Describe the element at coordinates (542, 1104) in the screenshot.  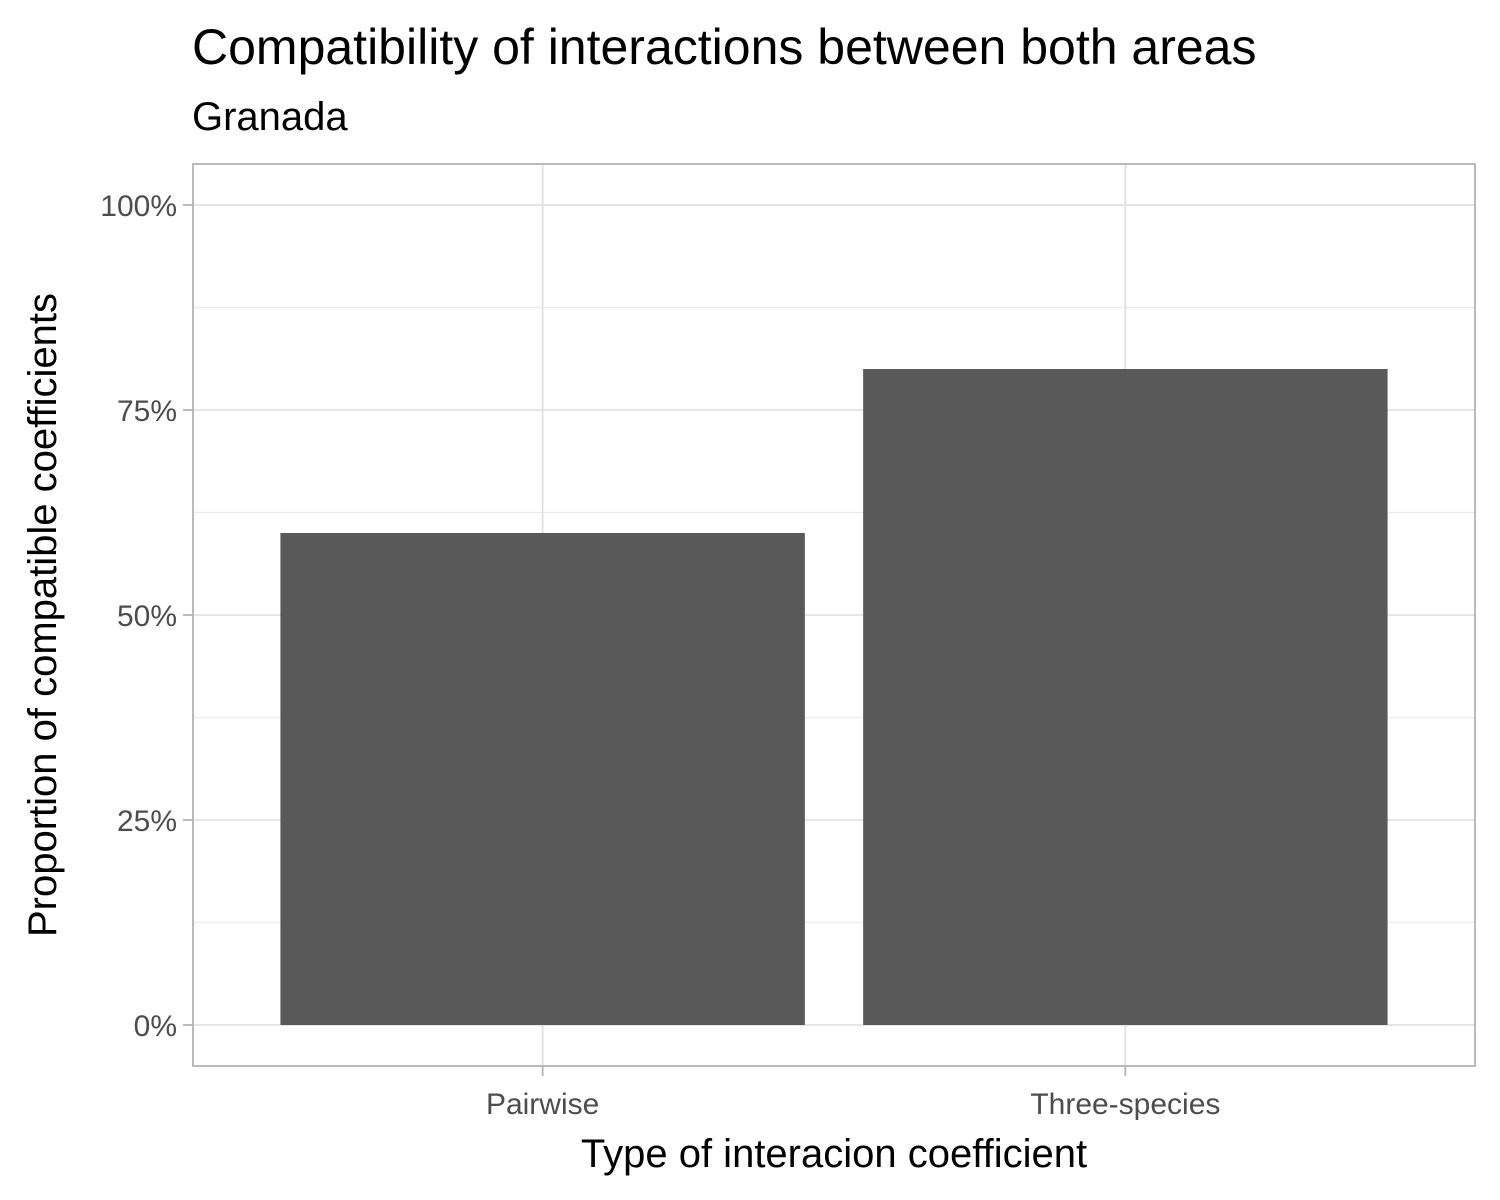
I see `x-tick-label: Pairwise` at that location.